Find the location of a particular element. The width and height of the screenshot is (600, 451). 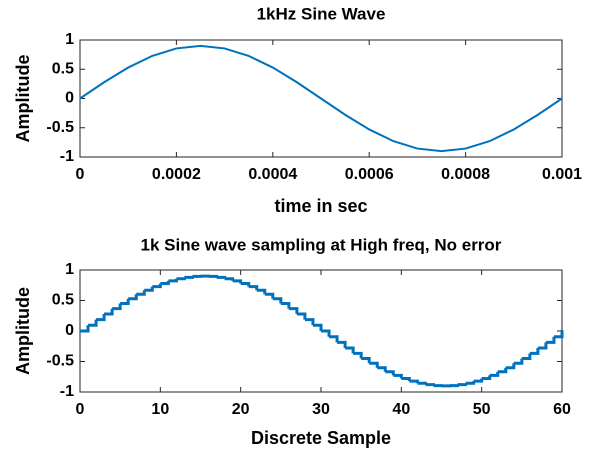

stair-end is located at coordinates (562, 331).